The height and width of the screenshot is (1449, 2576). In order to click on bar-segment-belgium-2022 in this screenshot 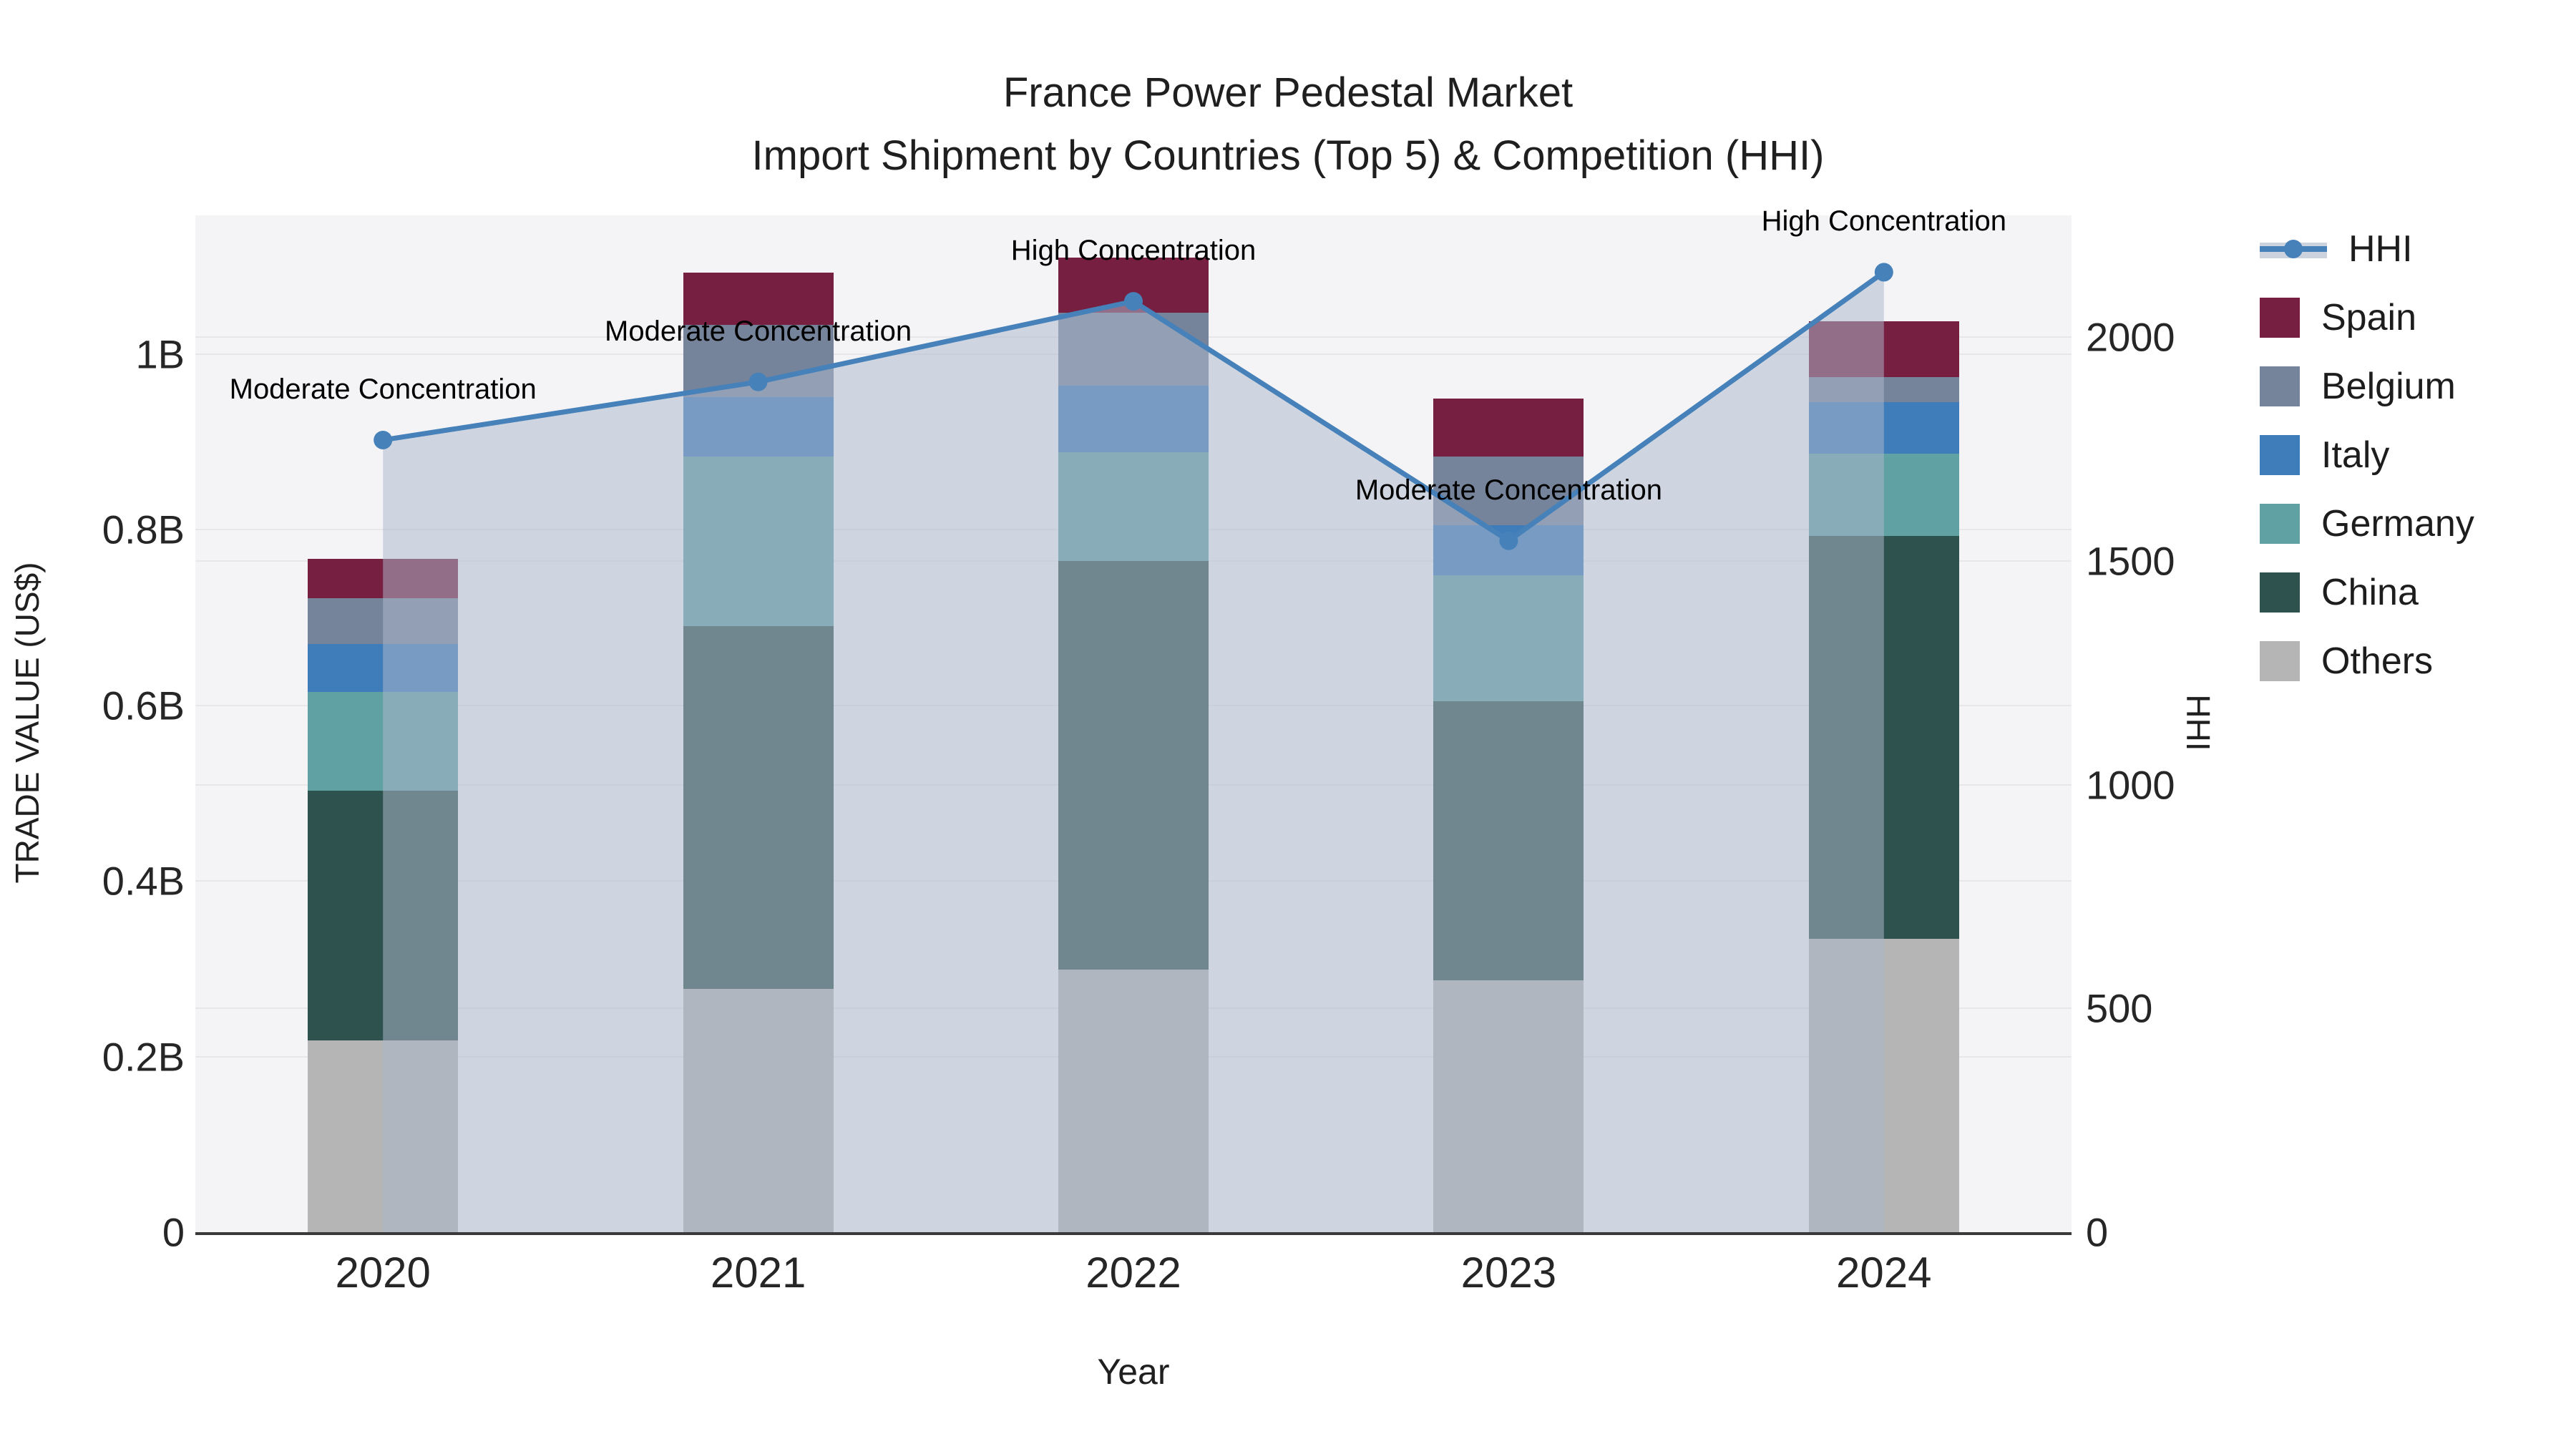, I will do `click(1133, 349)`.